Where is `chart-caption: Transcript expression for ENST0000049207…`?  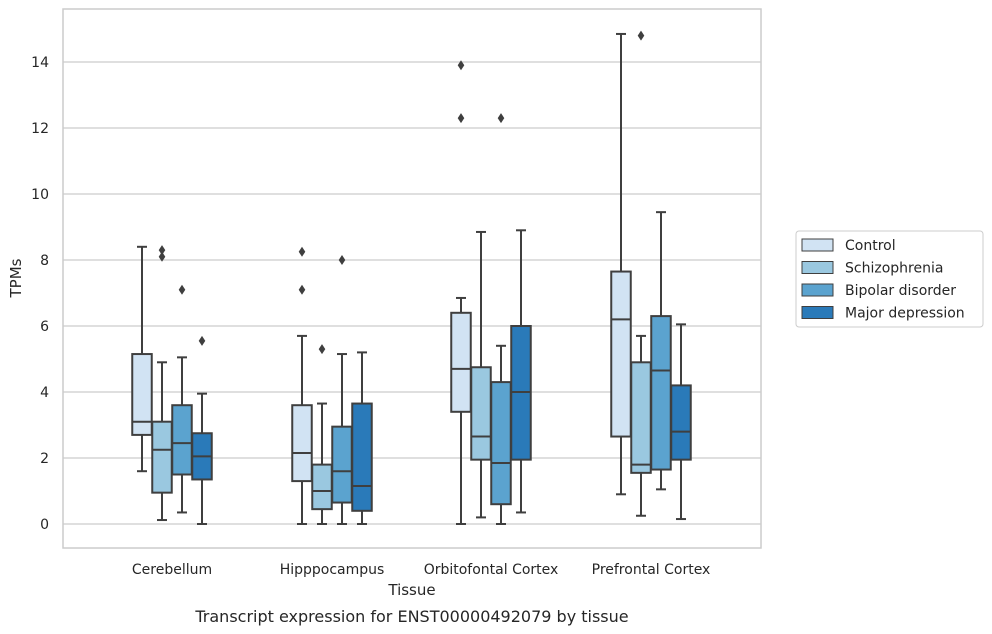 chart-caption: Transcript expression for ENST0000049207… is located at coordinates (411, 616).